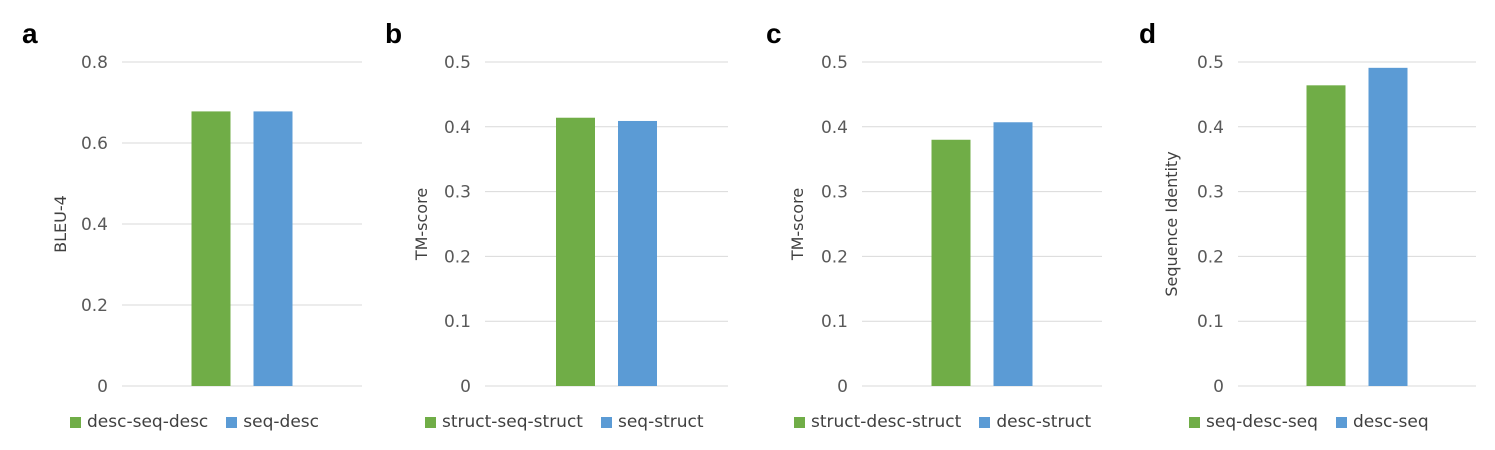 The height and width of the screenshot is (450, 1495). I want to click on legend: desc-seq-desc seq-desc, so click(194, 422).